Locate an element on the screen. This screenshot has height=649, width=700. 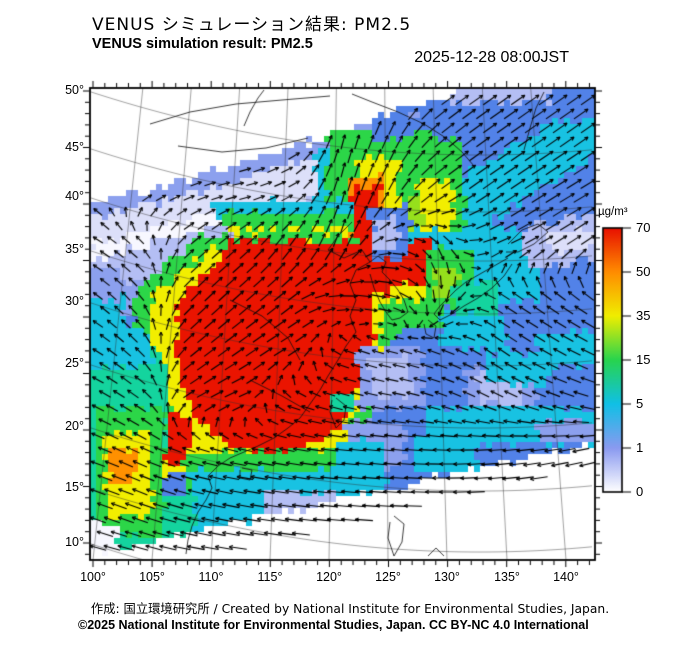
lat-tick-label: 35° is located at coordinates (74, 249).